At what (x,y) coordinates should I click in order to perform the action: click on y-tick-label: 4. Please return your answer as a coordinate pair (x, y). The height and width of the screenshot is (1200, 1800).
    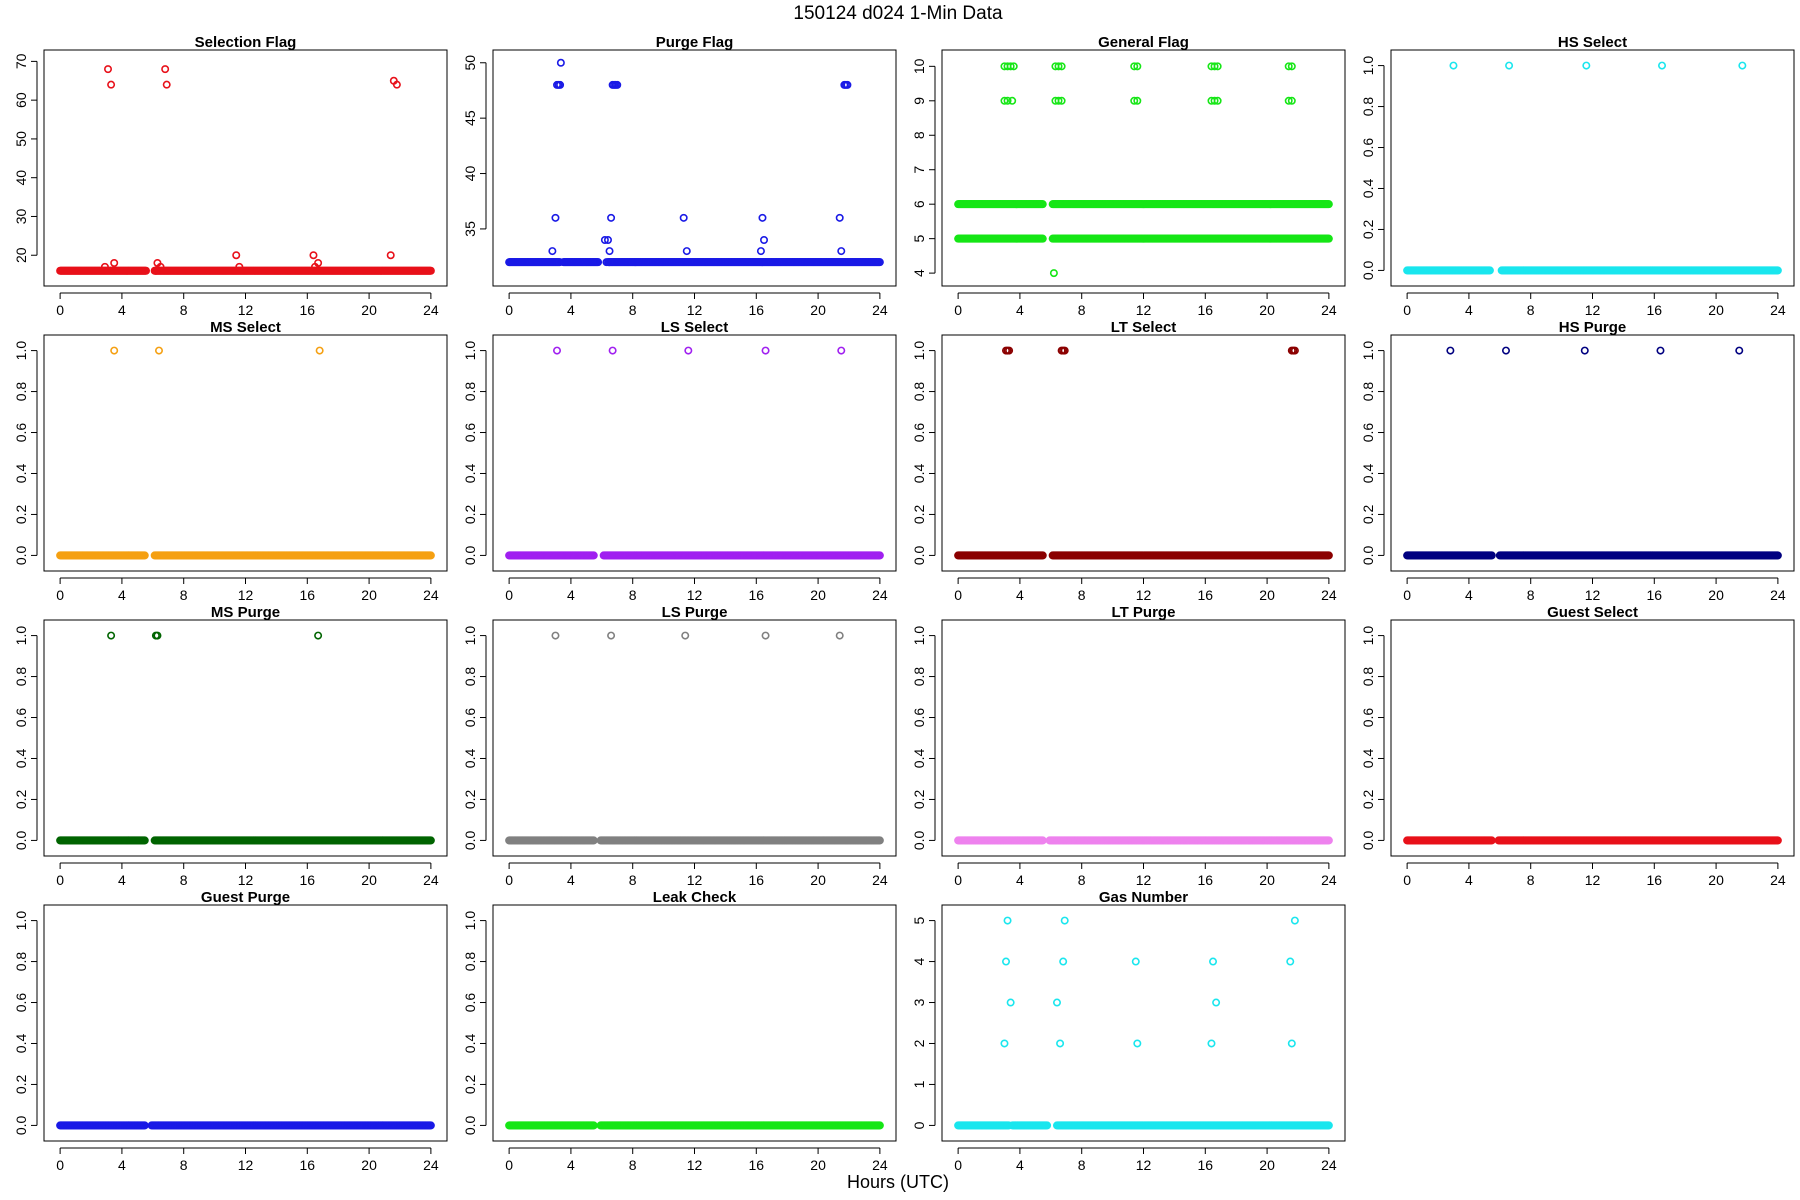
    Looking at the image, I should click on (919, 273).